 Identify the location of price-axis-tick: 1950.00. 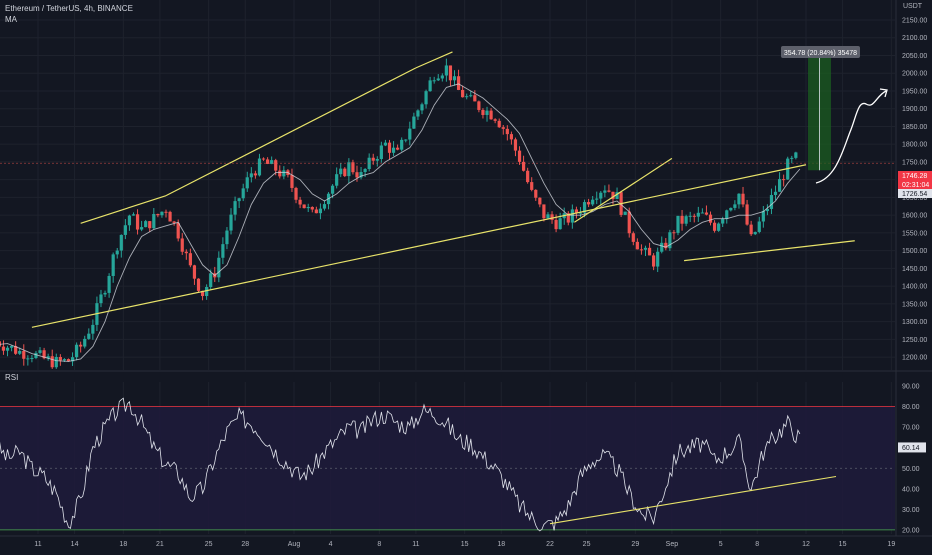
(914, 91).